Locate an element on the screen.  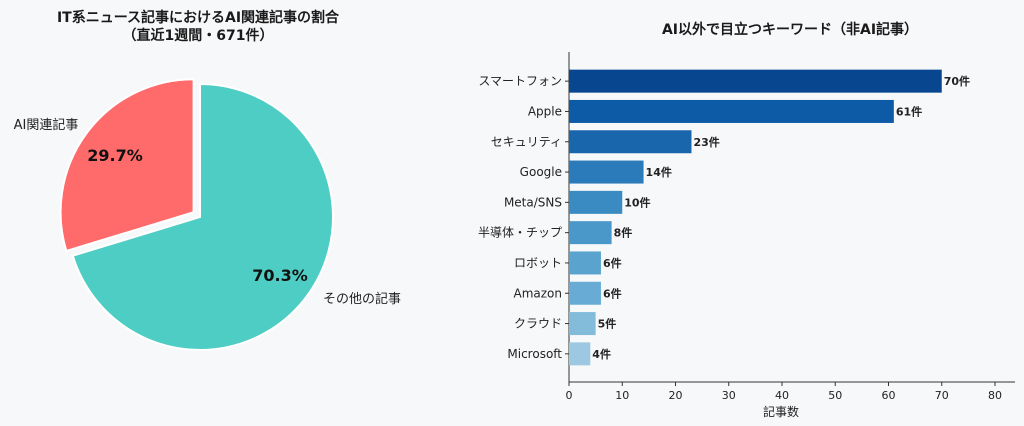
pie-percent-ai: 29.7% is located at coordinates (115, 155).